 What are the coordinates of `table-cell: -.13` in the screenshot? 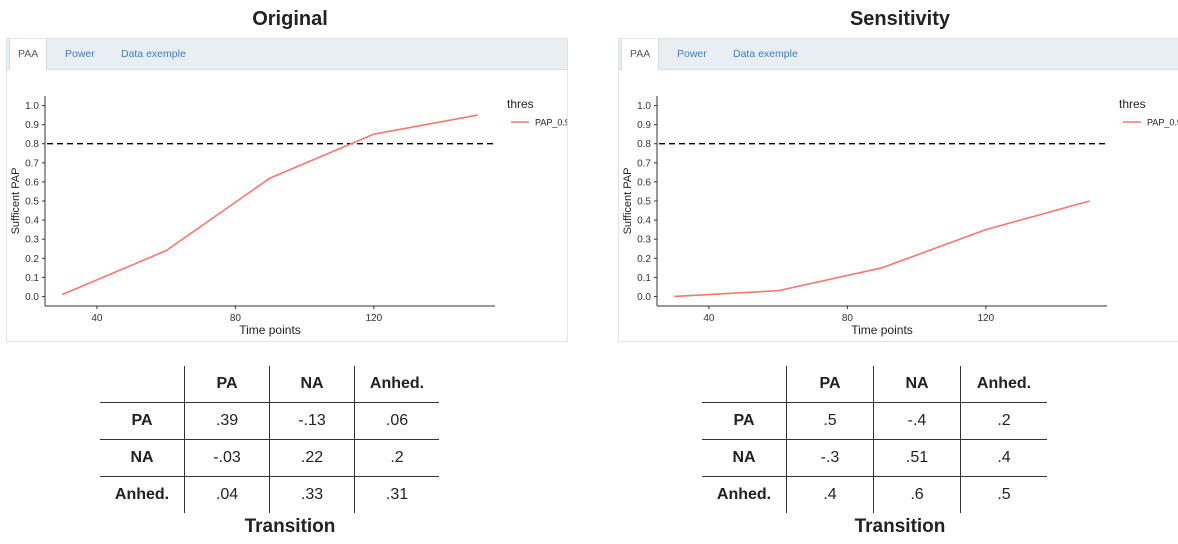 It's located at (312, 421).